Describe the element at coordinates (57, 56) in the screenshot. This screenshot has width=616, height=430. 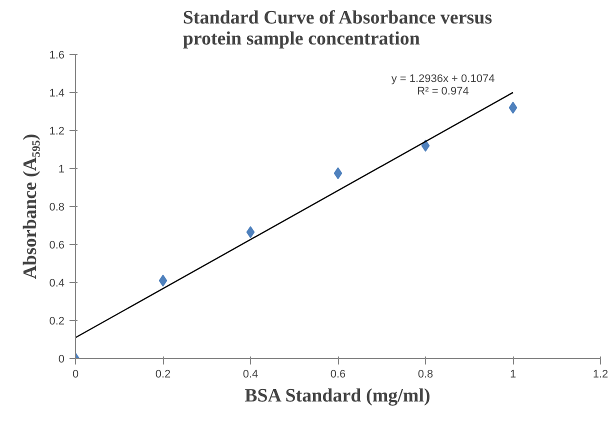
I see `y-tick-label: 1.6` at that location.